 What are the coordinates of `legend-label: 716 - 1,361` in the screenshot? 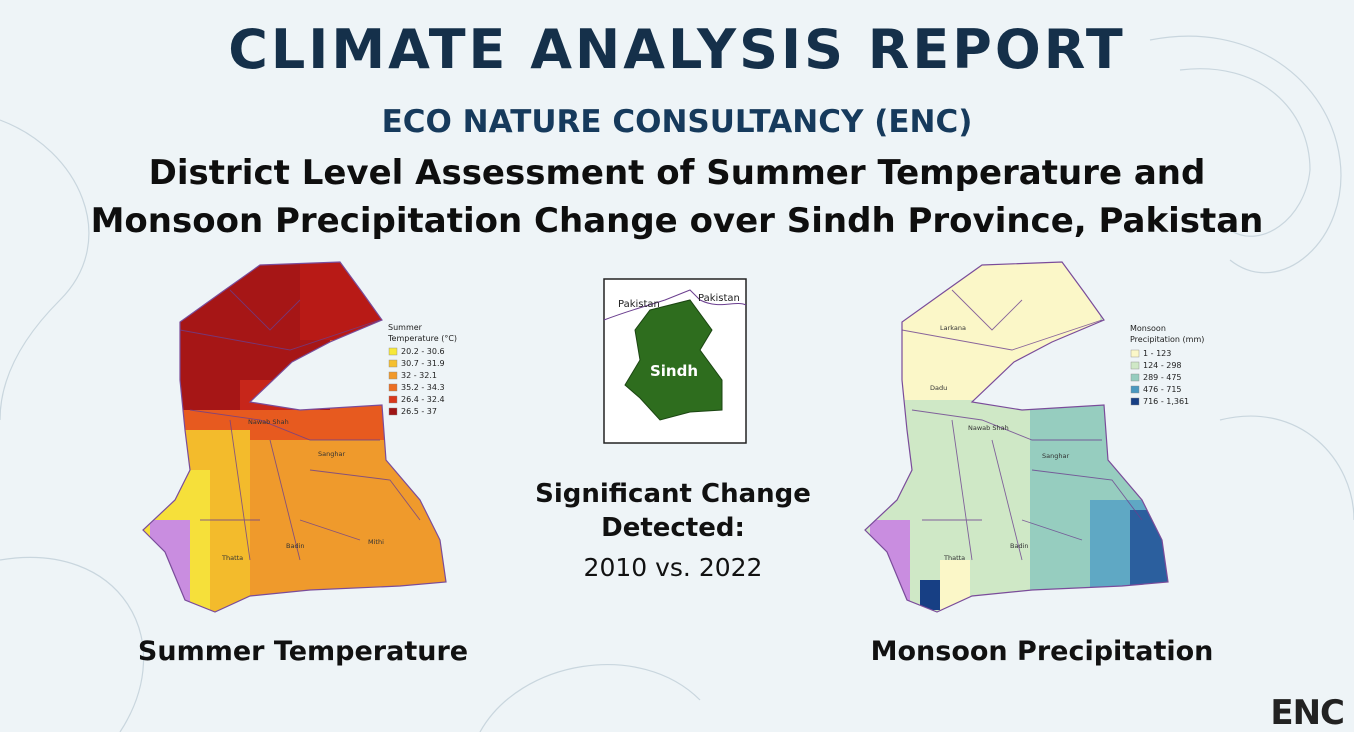 It's located at (1166, 401).